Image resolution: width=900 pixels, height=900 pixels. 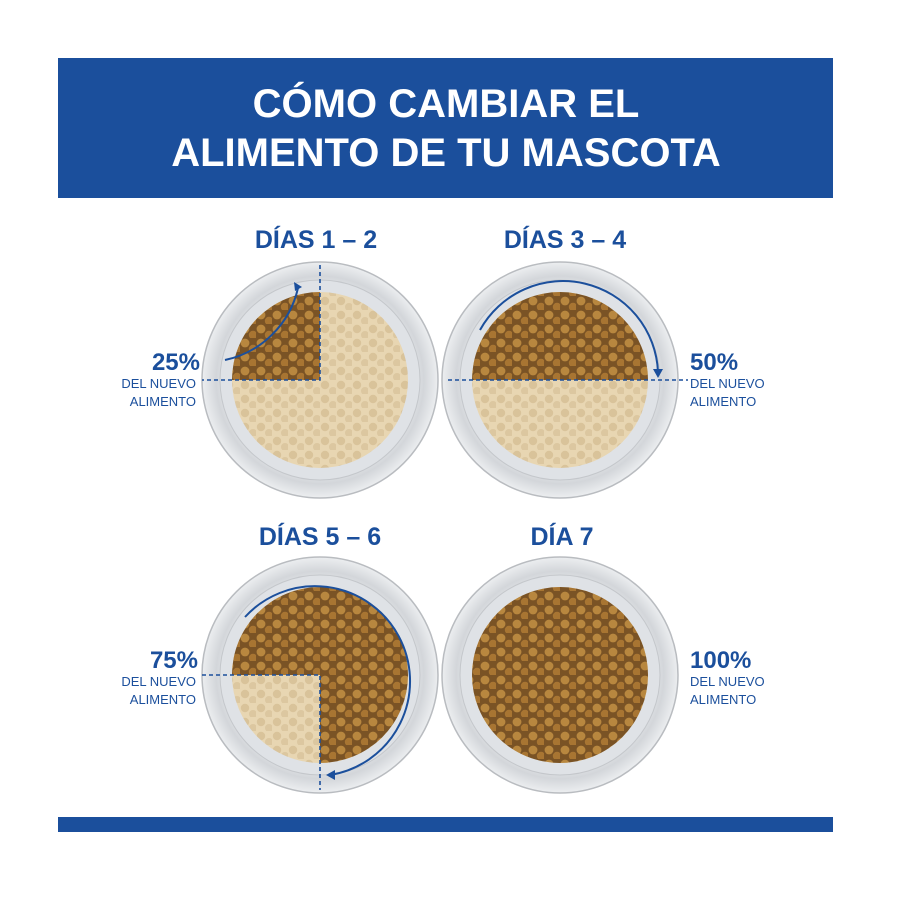 What do you see at coordinates (562, 536) in the screenshot?
I see `panel-title: DÍA 7` at bounding box center [562, 536].